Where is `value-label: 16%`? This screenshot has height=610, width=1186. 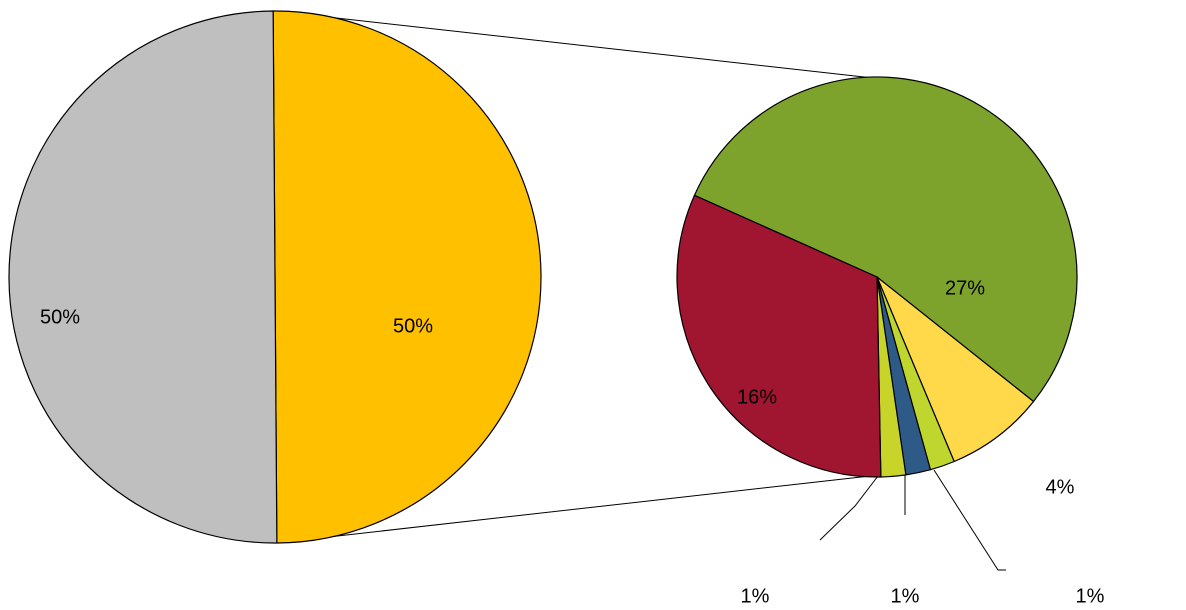
value-label: 16% is located at coordinates (757, 397).